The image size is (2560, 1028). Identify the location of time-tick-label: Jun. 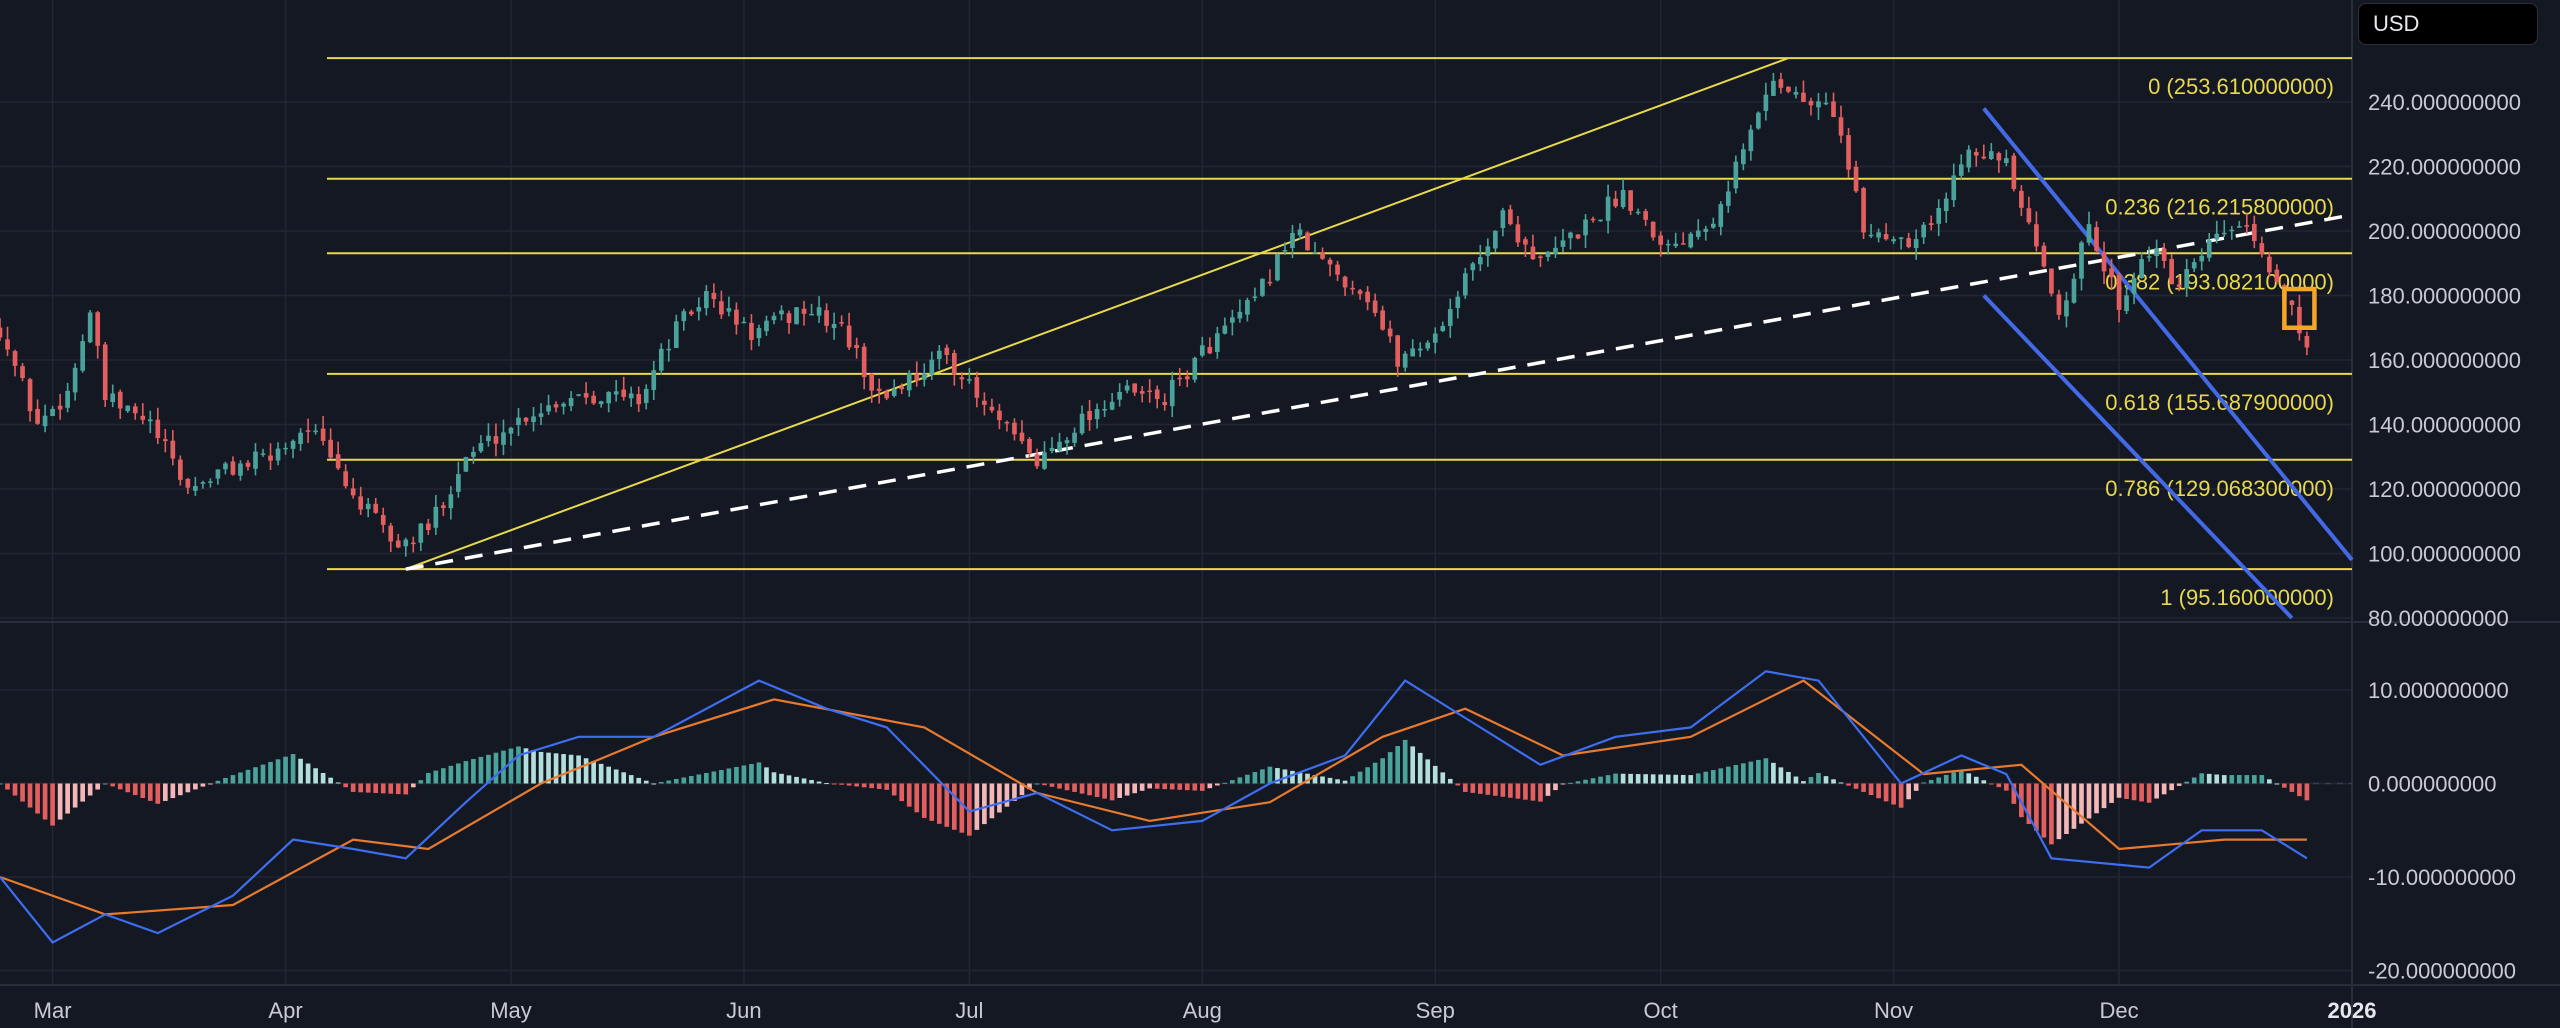
(743, 1010).